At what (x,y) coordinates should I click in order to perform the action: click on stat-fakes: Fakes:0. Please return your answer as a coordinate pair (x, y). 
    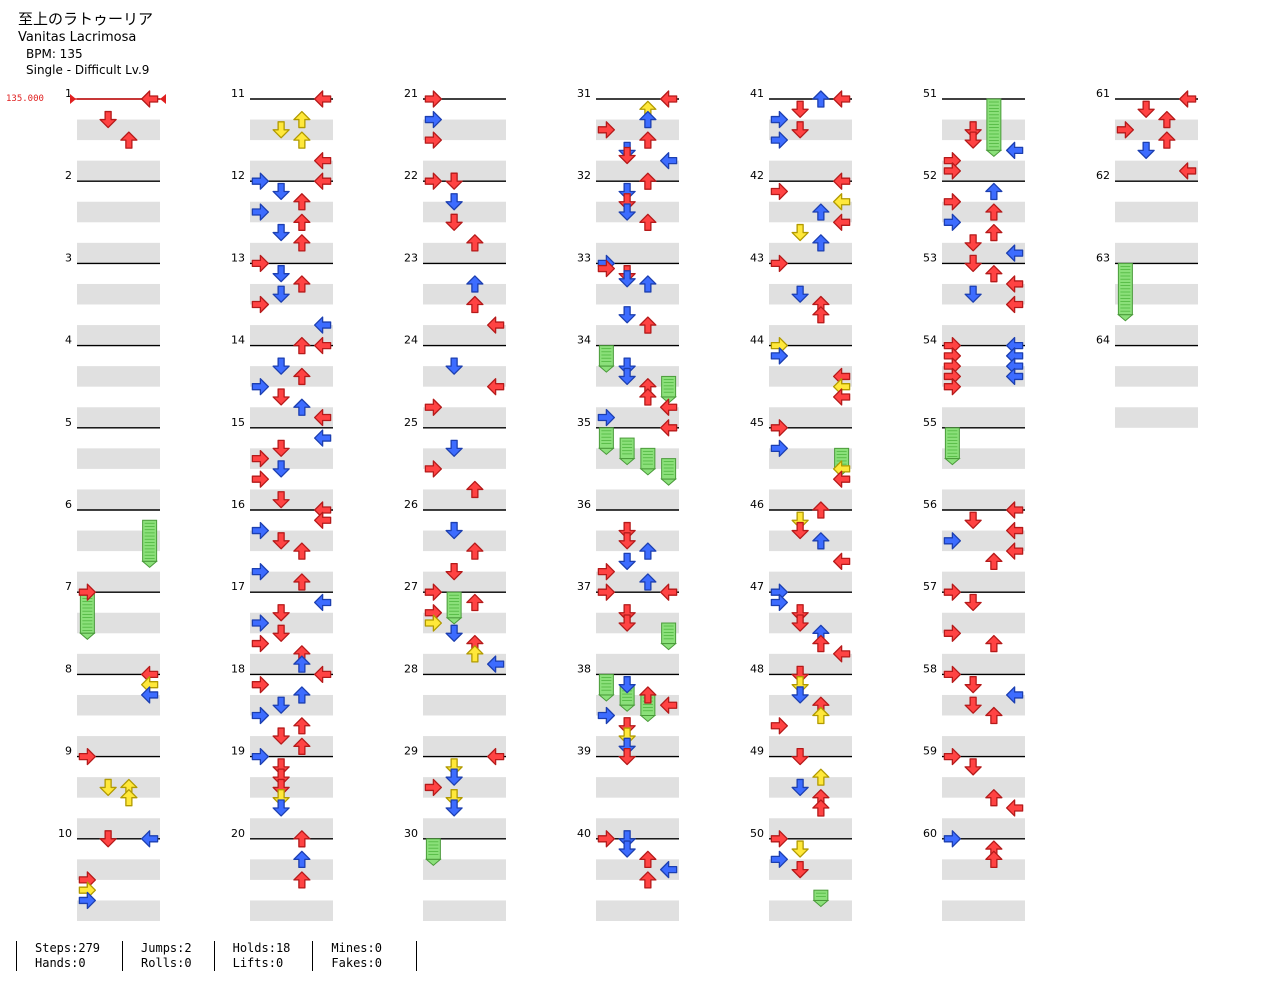
    Looking at the image, I should click on (356, 963).